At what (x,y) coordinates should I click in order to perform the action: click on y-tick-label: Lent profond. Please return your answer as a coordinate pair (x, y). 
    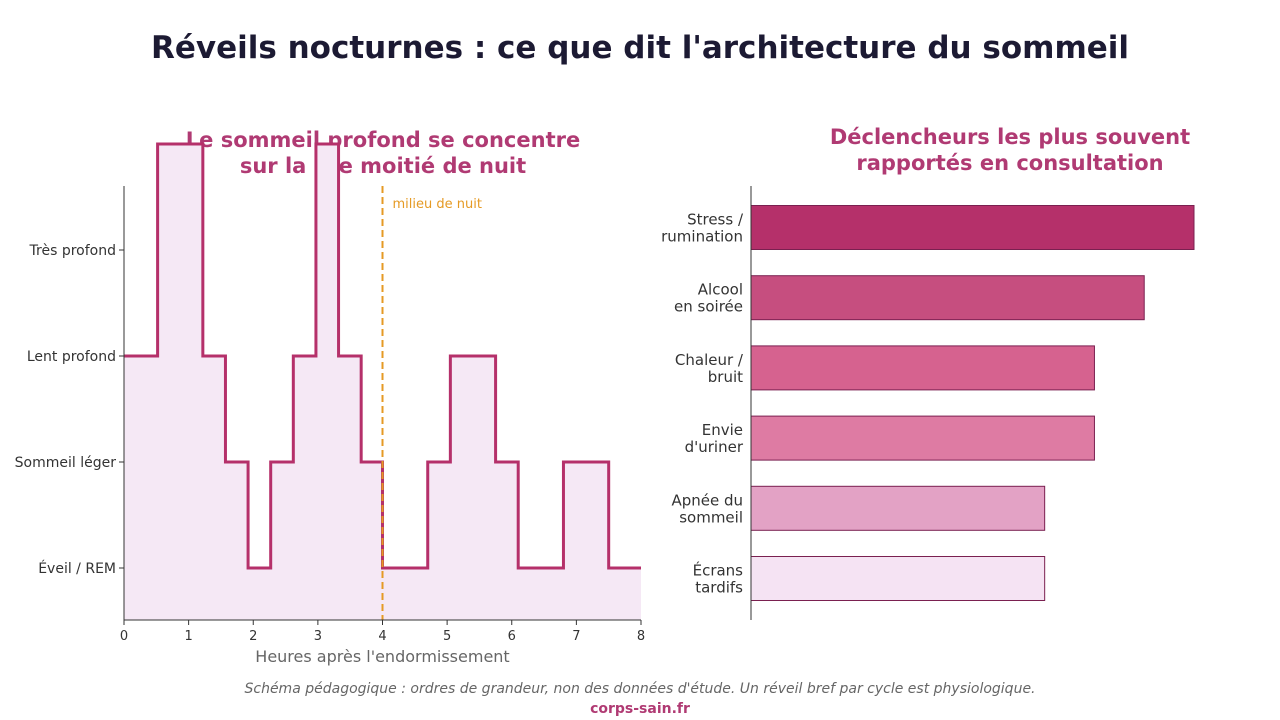
    Looking at the image, I should click on (71, 357).